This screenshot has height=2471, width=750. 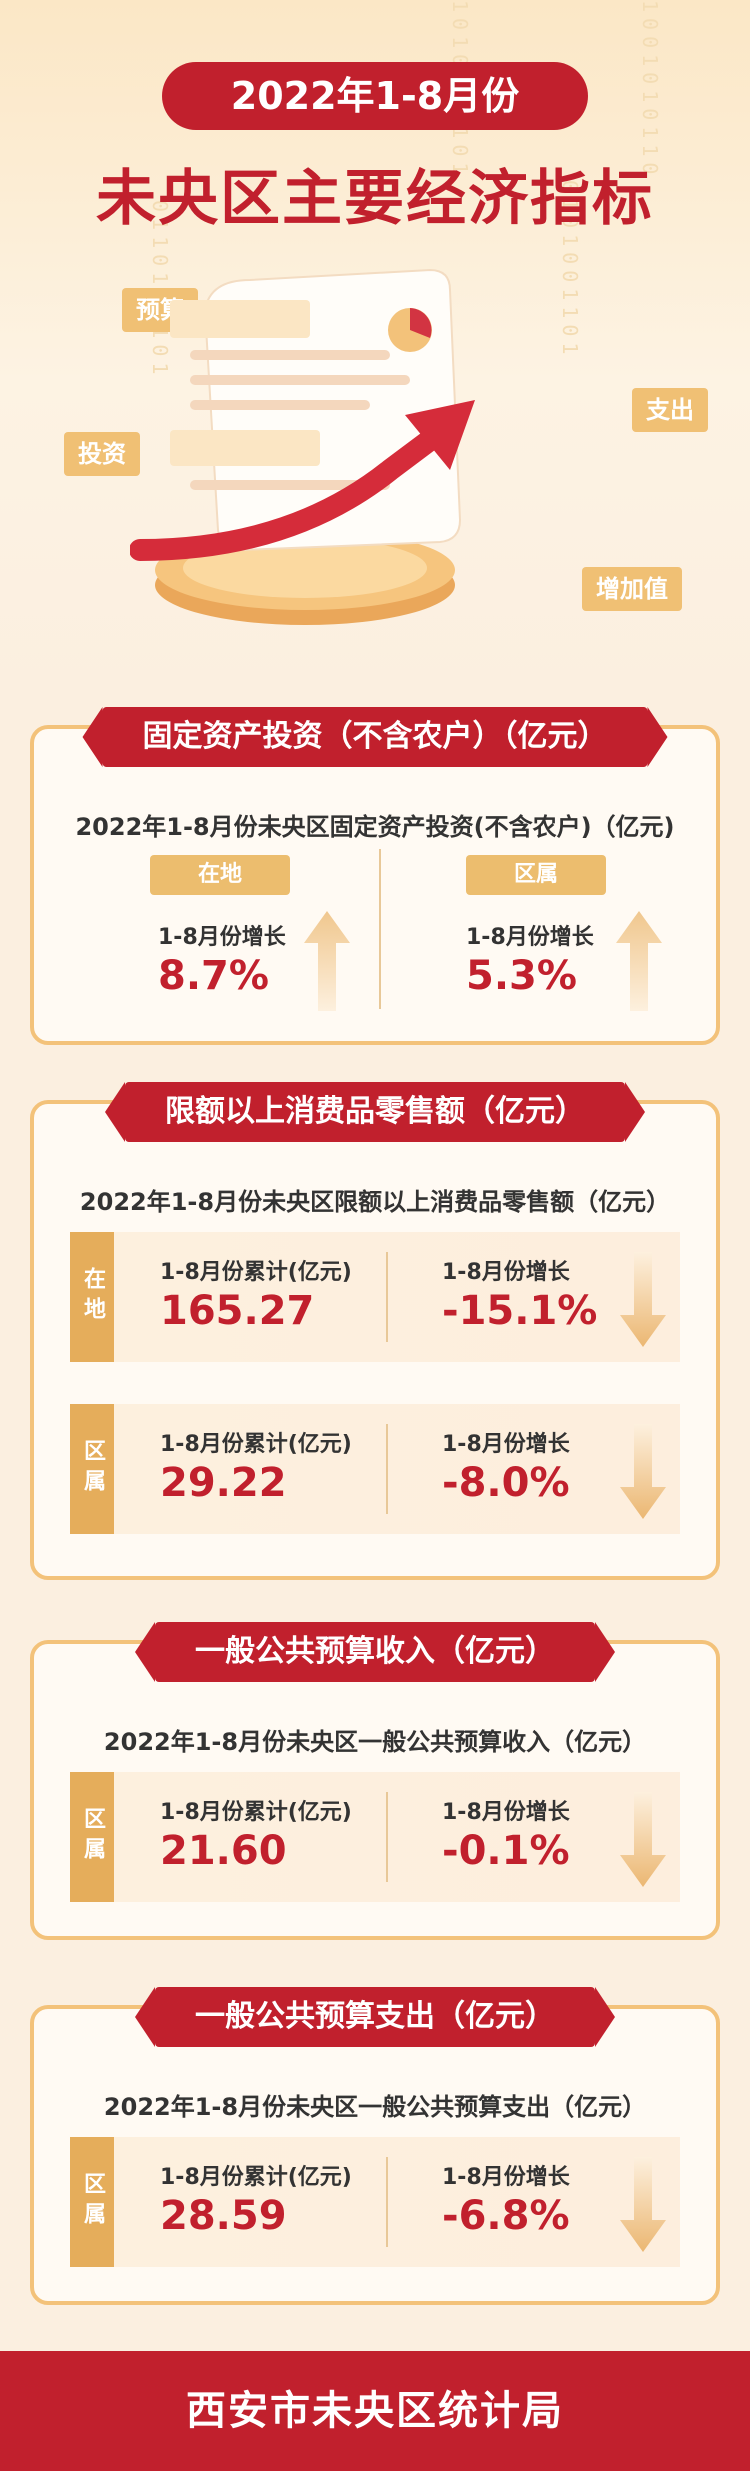 What do you see at coordinates (506, 2216) in the screenshot?
I see `growth-value: -6.8%` at bounding box center [506, 2216].